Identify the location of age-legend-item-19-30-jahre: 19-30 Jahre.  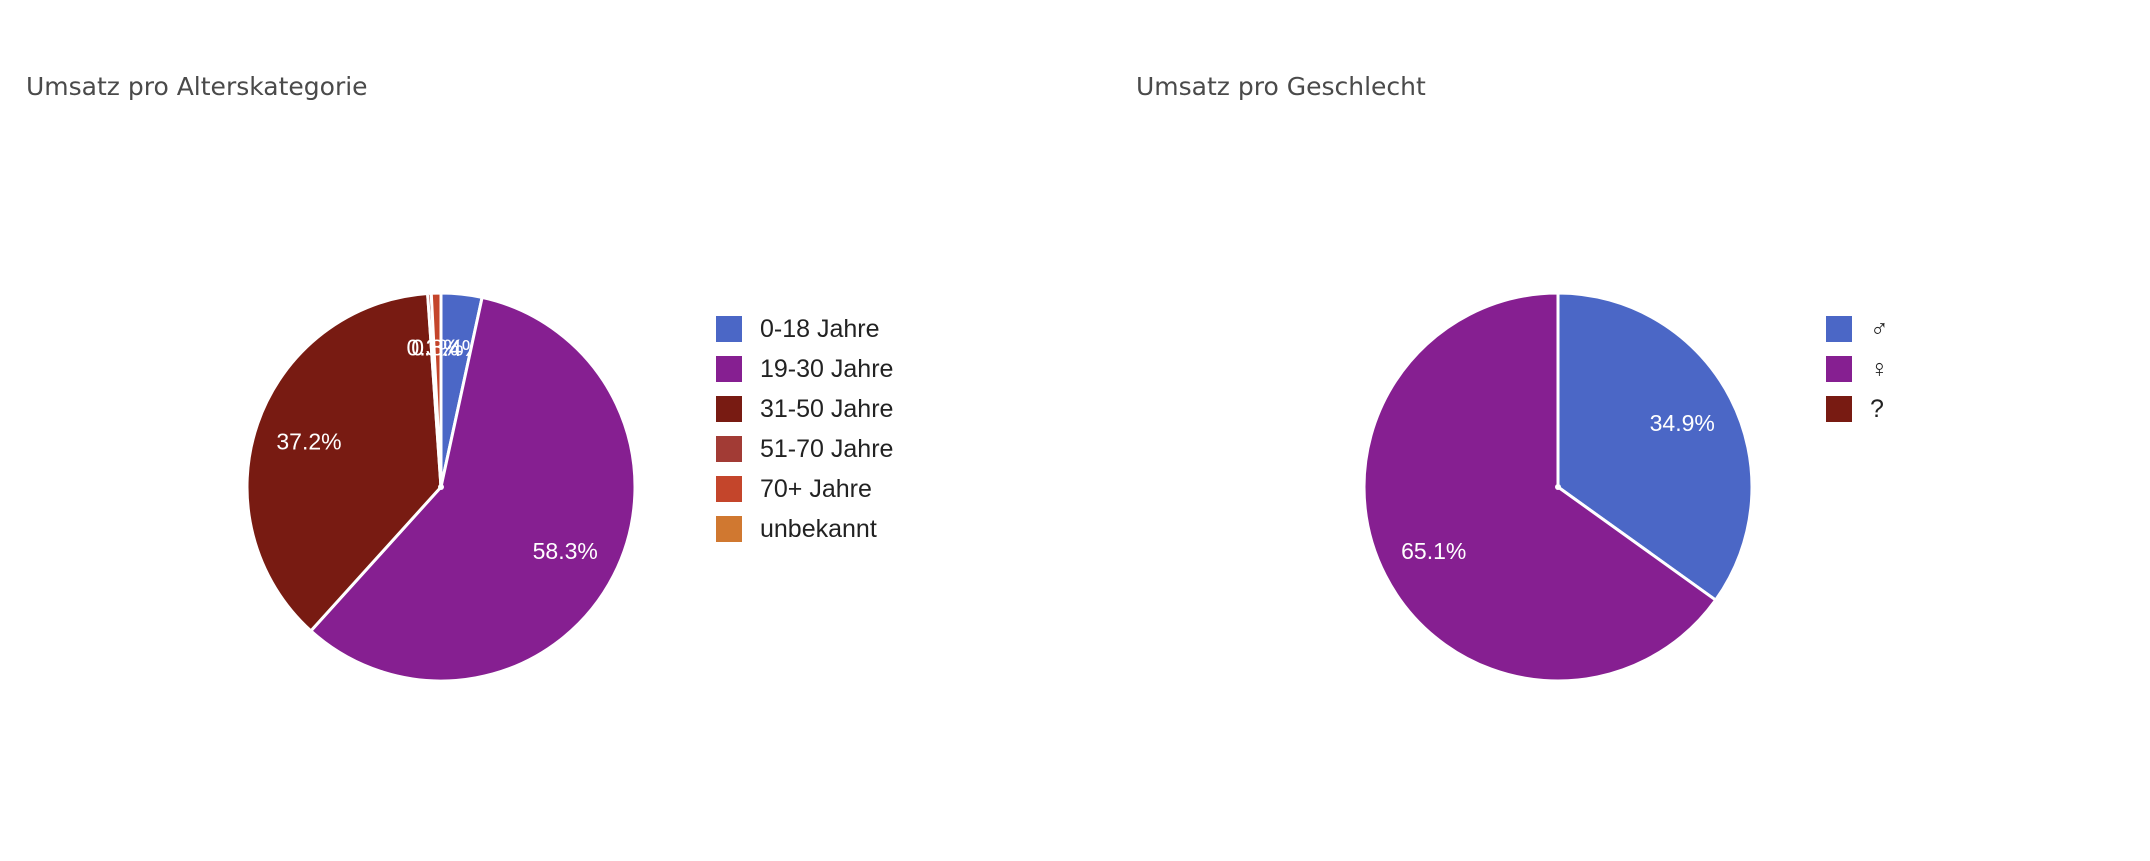
(804, 369).